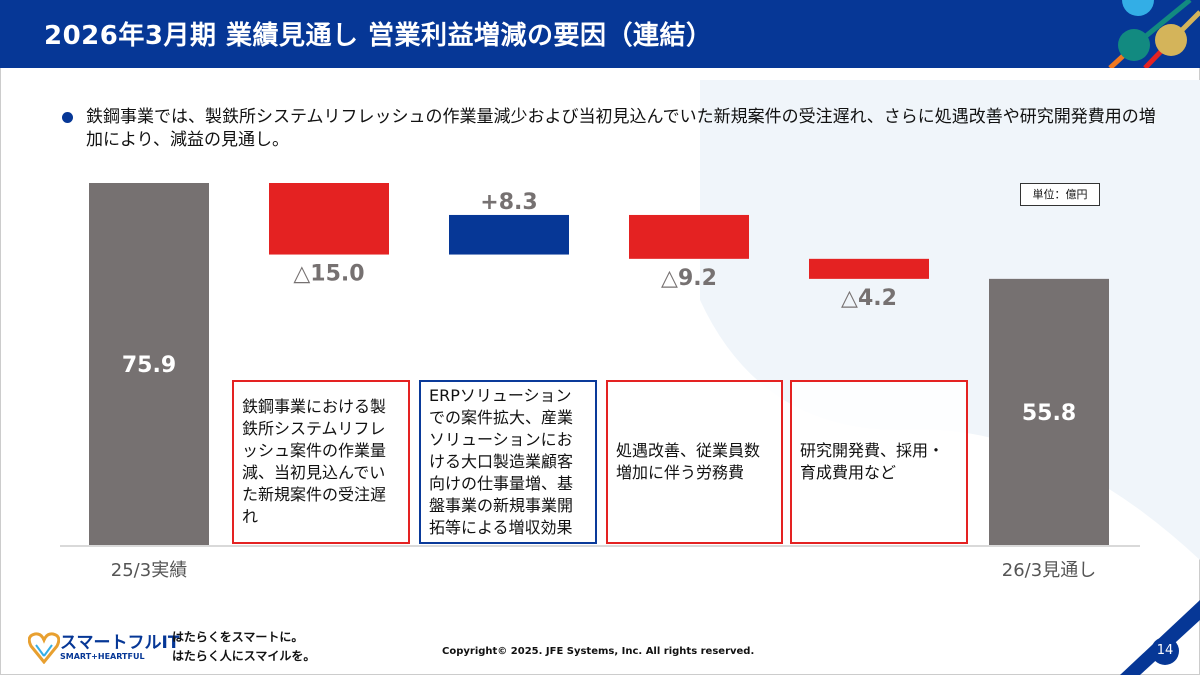 The width and height of the screenshot is (1200, 675). I want to click on bullet-icon, so click(67, 117).